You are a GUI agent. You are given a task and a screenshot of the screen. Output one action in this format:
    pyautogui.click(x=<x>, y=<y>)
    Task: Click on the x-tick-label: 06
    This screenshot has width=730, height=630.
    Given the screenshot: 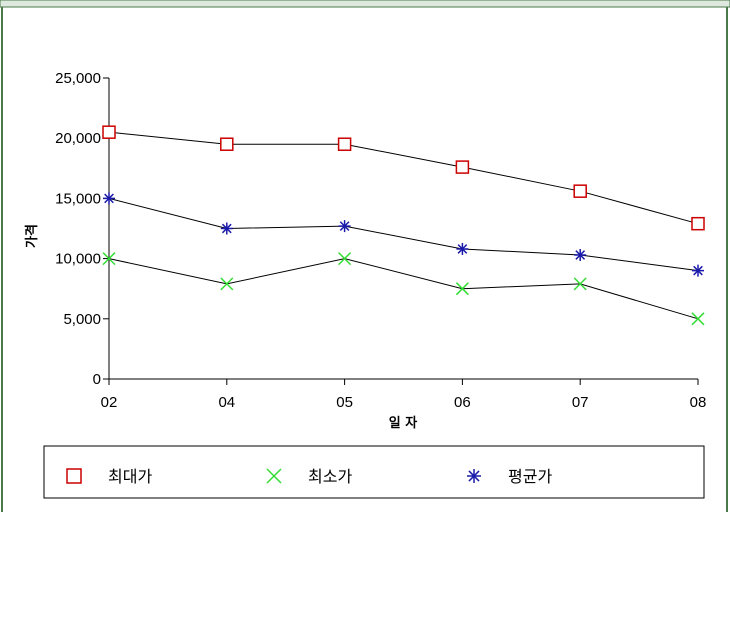 What is the action you would take?
    pyautogui.click(x=462, y=402)
    